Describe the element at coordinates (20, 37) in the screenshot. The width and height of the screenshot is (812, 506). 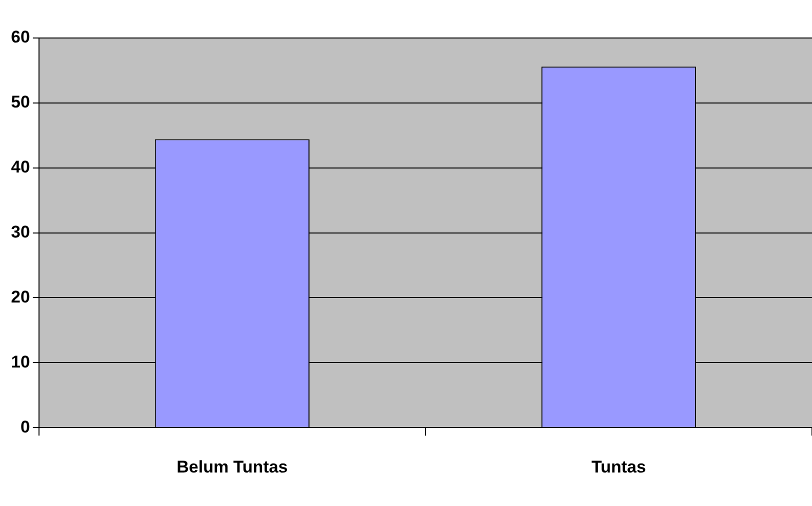
I see `y-tick-label: 60` at that location.